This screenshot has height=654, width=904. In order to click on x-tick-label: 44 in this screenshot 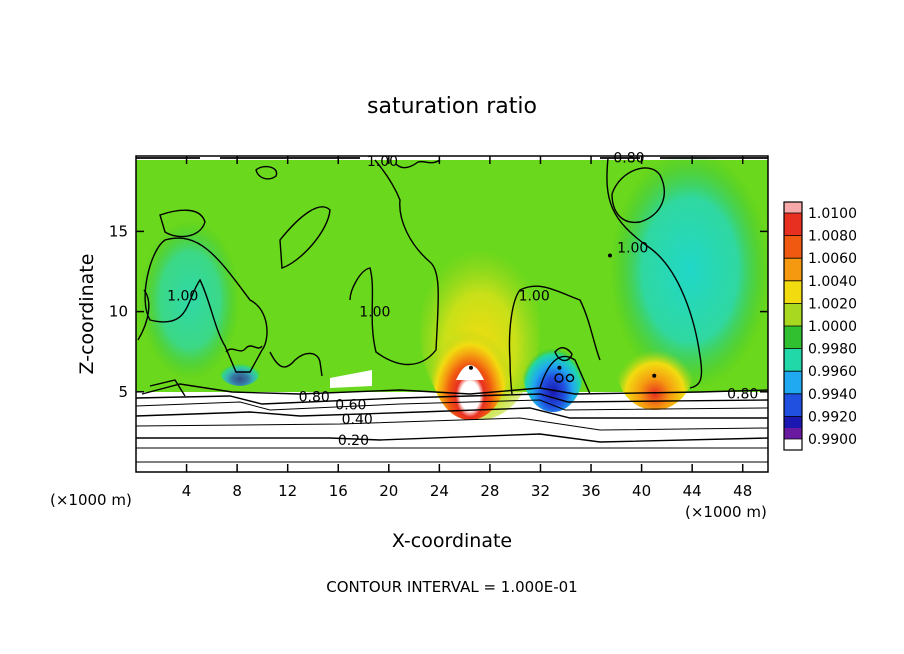, I will do `click(692, 491)`.